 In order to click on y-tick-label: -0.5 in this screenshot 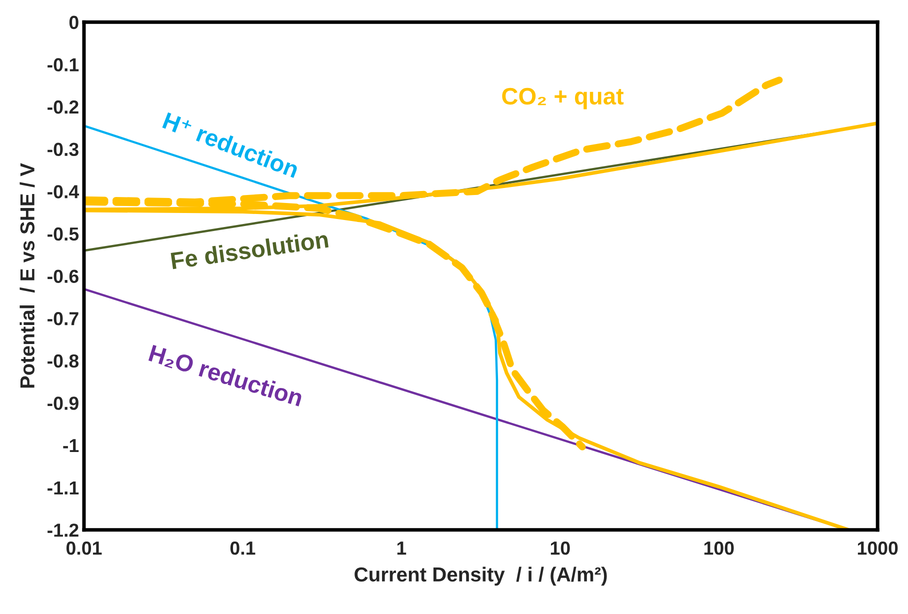, I will do `click(63, 234)`.